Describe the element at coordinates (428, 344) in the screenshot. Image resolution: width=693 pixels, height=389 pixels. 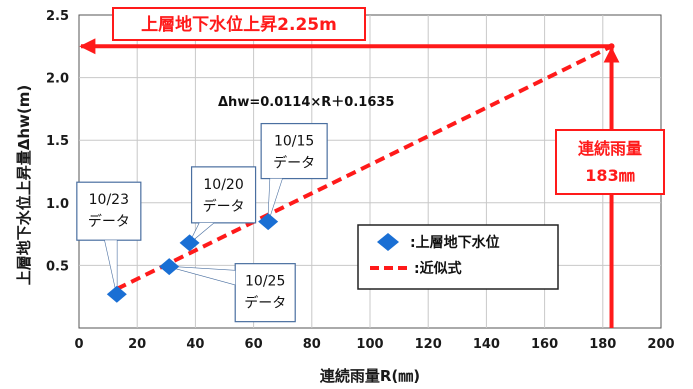
I see `x-tick-label: 120` at that location.